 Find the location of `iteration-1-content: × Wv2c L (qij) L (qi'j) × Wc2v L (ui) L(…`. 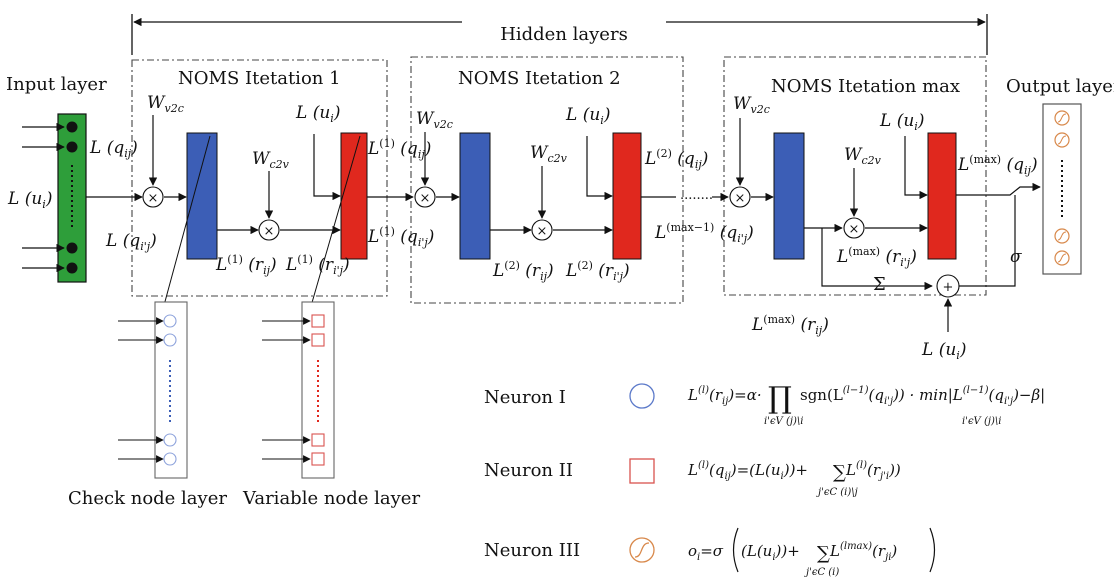

iteration-1-content: × Wv2c L (qij) L (qi'j) × Wc2v L (ui) L(… is located at coordinates (260, 207).